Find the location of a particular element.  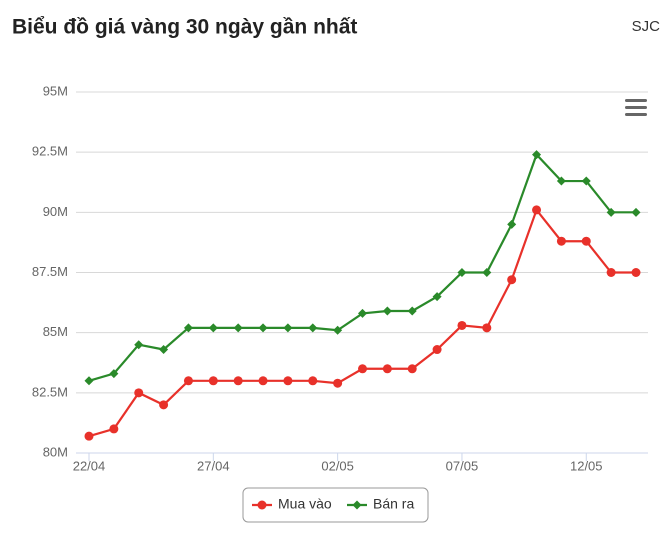

y-tick-label: 82.5M is located at coordinates (50, 391).